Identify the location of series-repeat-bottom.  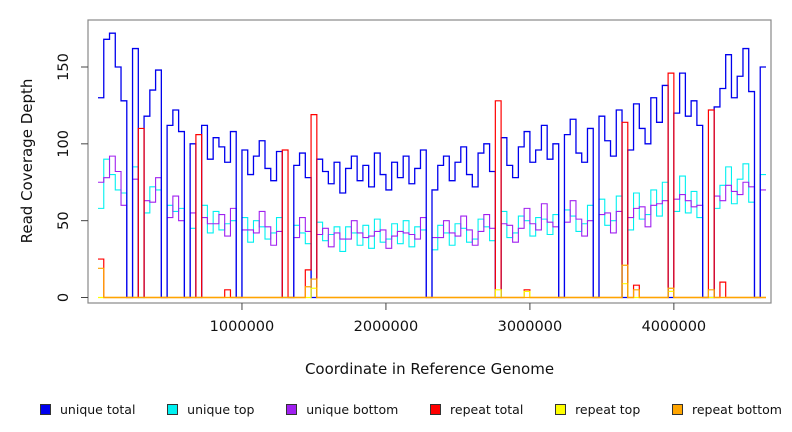
(432, 281).